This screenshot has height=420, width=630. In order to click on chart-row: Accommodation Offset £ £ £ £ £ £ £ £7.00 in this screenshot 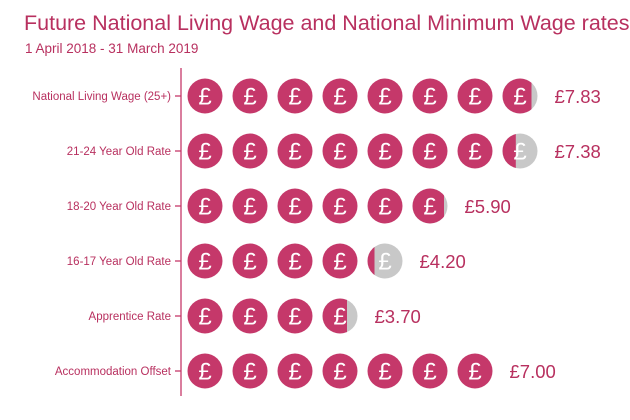, I will do `click(305, 371)`.